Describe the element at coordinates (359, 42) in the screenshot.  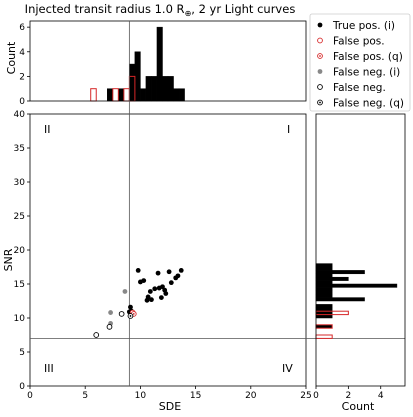
I see `legend-label: False pos.` at that location.